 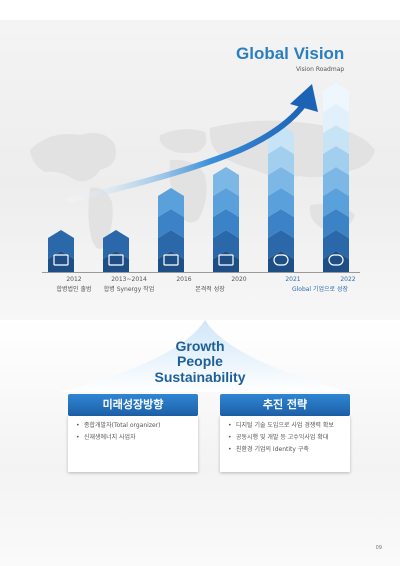 What do you see at coordinates (293, 279) in the screenshot?
I see `milestone-year: 2021` at bounding box center [293, 279].